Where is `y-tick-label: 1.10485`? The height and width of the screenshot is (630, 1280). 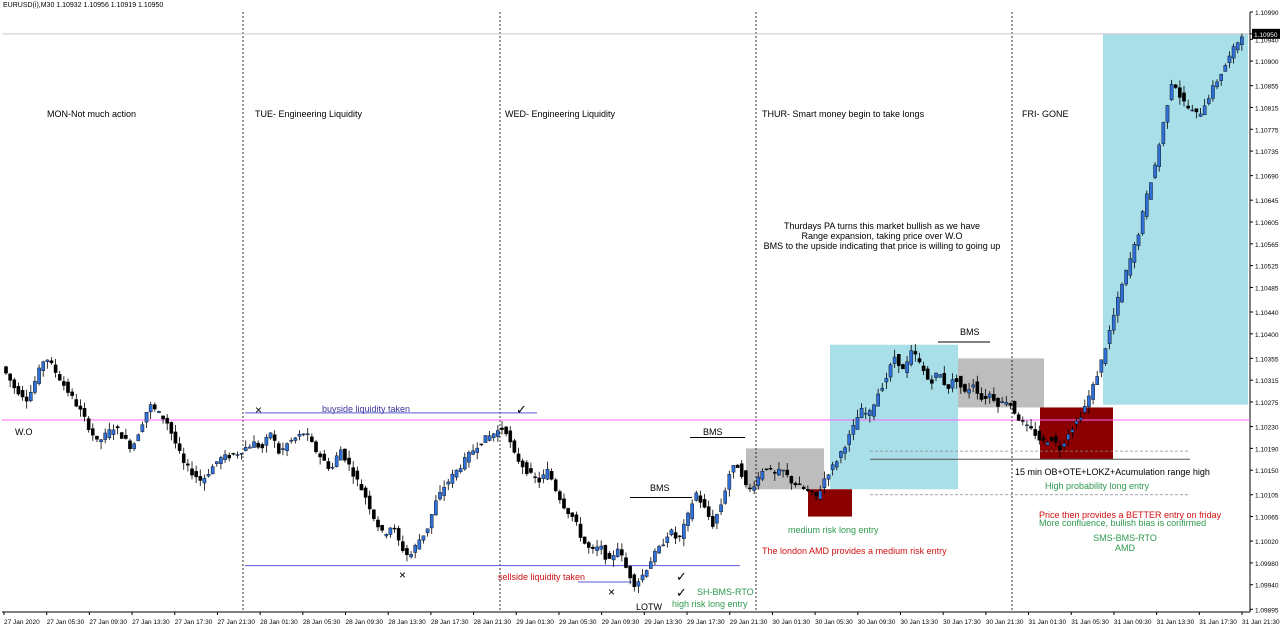
y-tick-label: 1.10485 is located at coordinates (1267, 288).